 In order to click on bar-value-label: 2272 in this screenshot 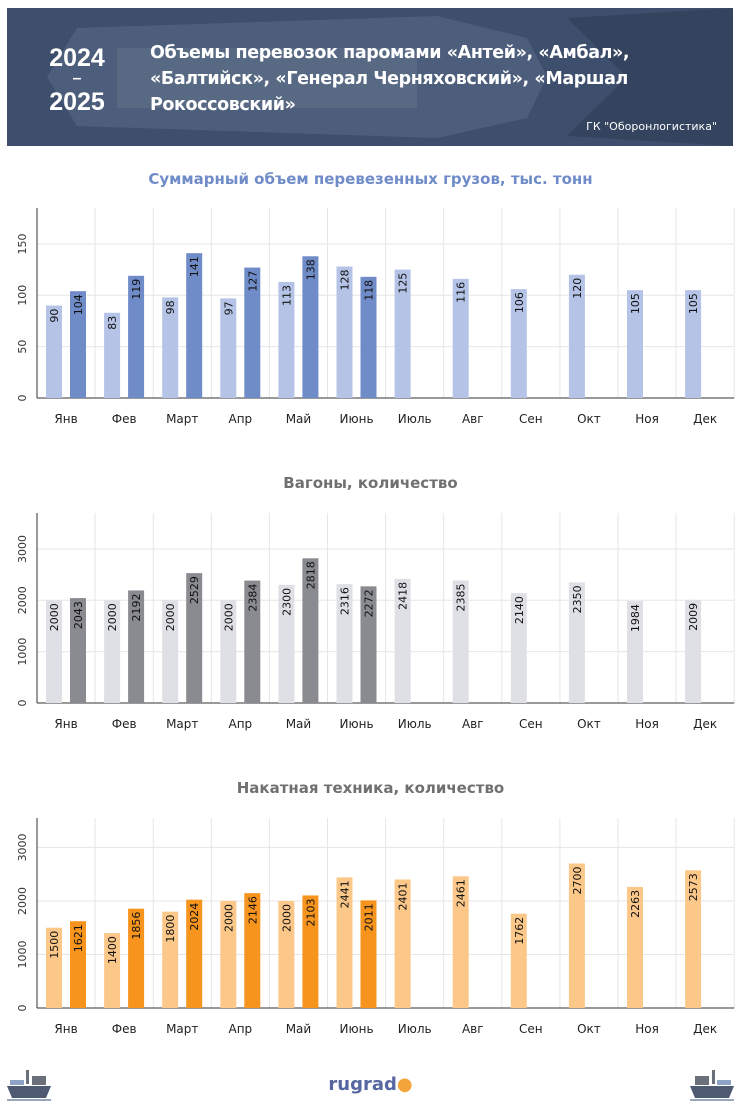, I will do `click(369, 603)`.